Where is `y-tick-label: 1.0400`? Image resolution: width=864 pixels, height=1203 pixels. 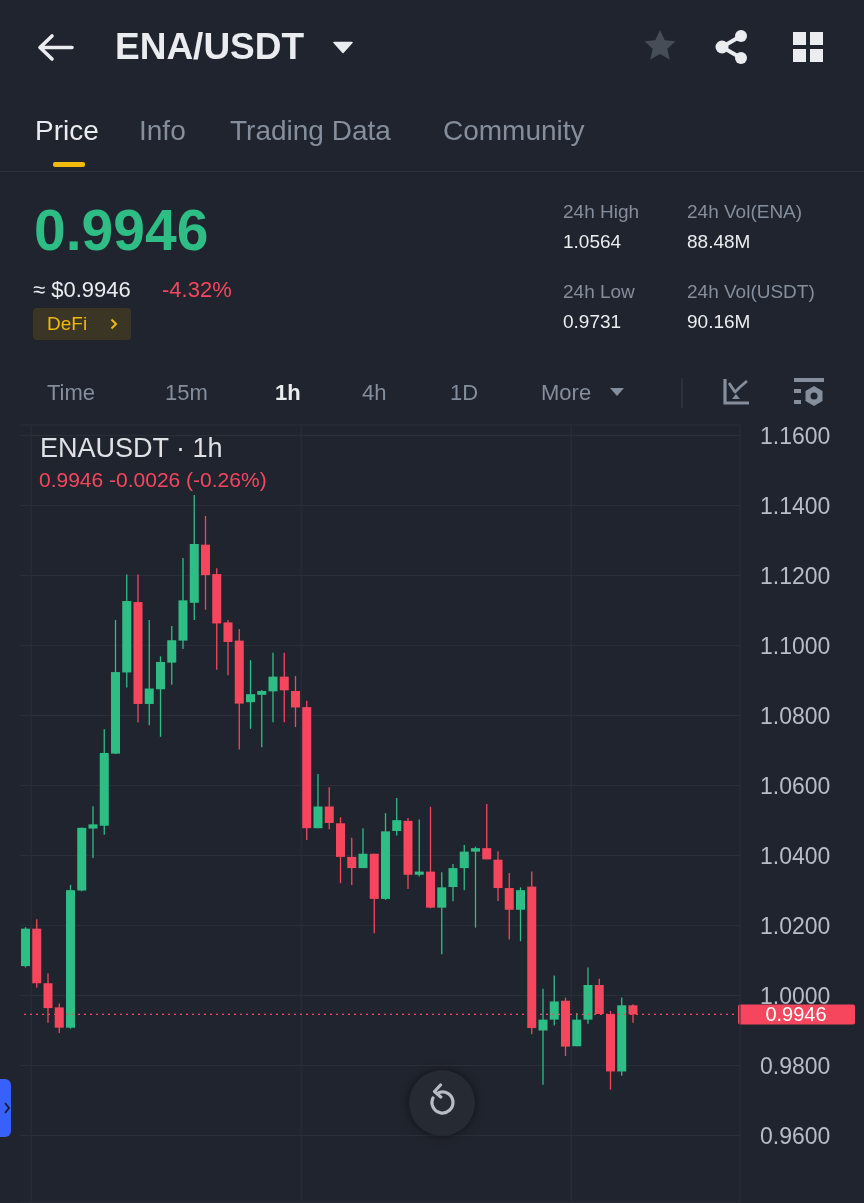
y-tick-label: 1.0400 is located at coordinates (795, 855).